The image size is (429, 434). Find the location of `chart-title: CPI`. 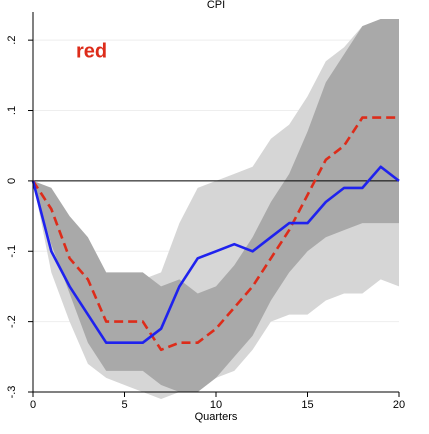

chart-title: CPI is located at coordinates (216, 5).